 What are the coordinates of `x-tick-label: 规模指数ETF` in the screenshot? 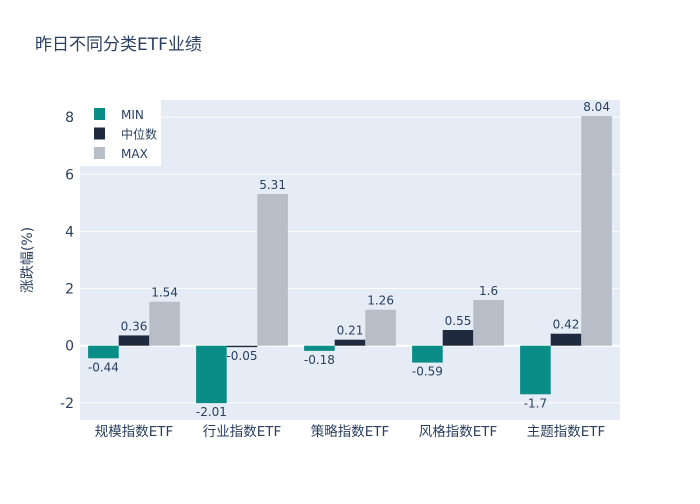 It's located at (134, 432).